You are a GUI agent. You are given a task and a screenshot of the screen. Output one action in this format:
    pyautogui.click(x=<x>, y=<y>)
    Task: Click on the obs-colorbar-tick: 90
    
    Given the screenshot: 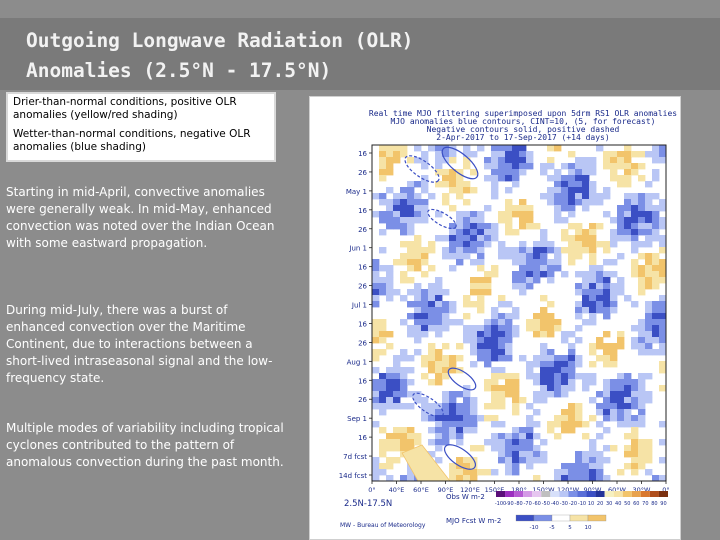 What is the action you would take?
    pyautogui.click(x=663, y=504)
    